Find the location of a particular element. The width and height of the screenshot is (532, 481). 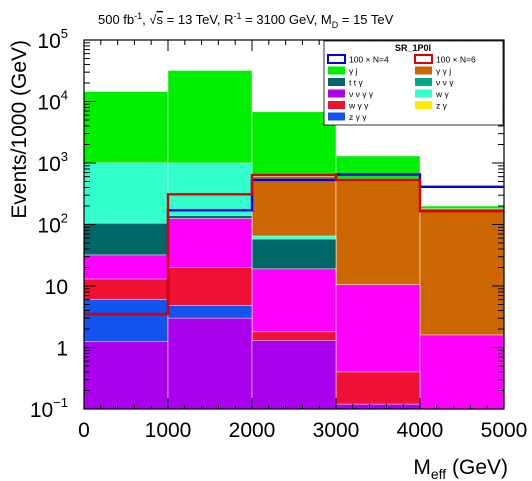

x-tick-label-3000: 3000 is located at coordinates (336, 430).